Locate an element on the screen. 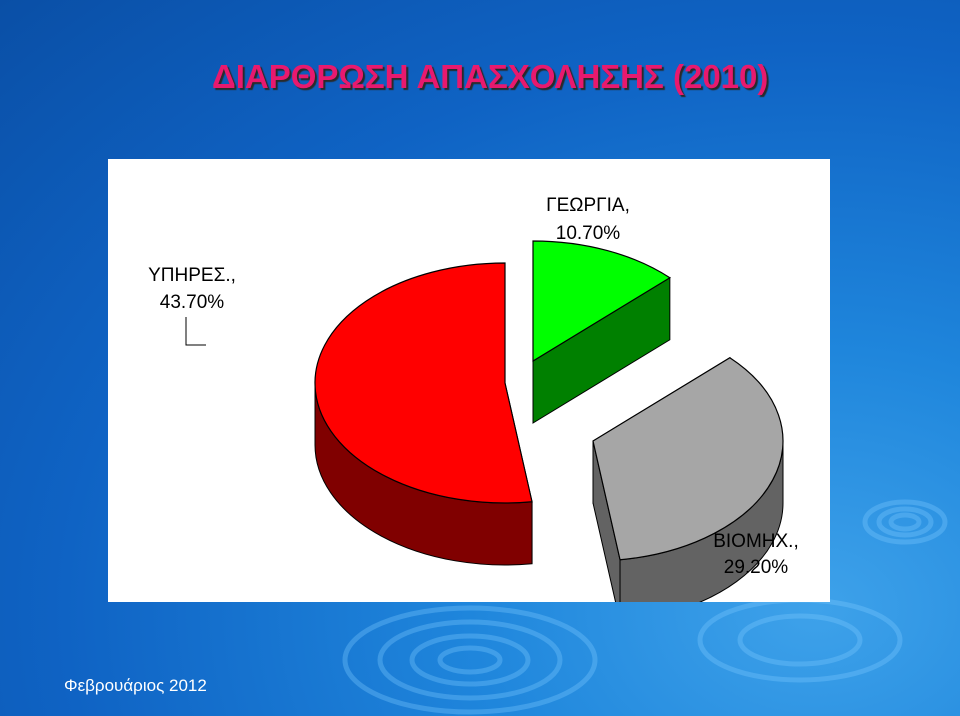  slice-γεωργια-top is located at coordinates (601, 301).